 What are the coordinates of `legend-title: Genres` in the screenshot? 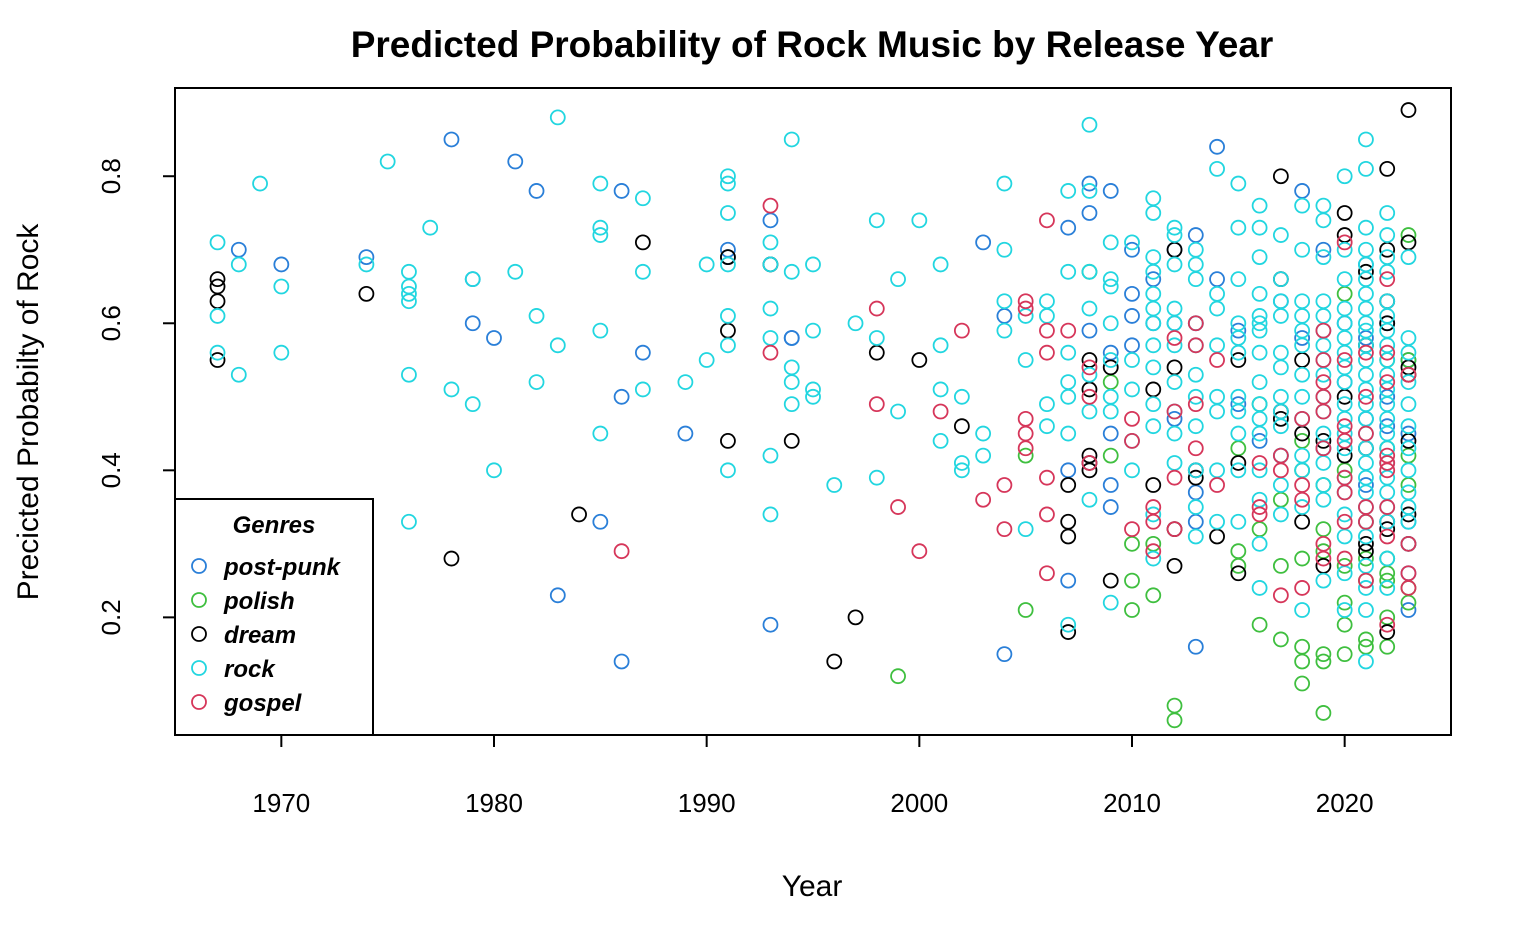 It's located at (274, 525).